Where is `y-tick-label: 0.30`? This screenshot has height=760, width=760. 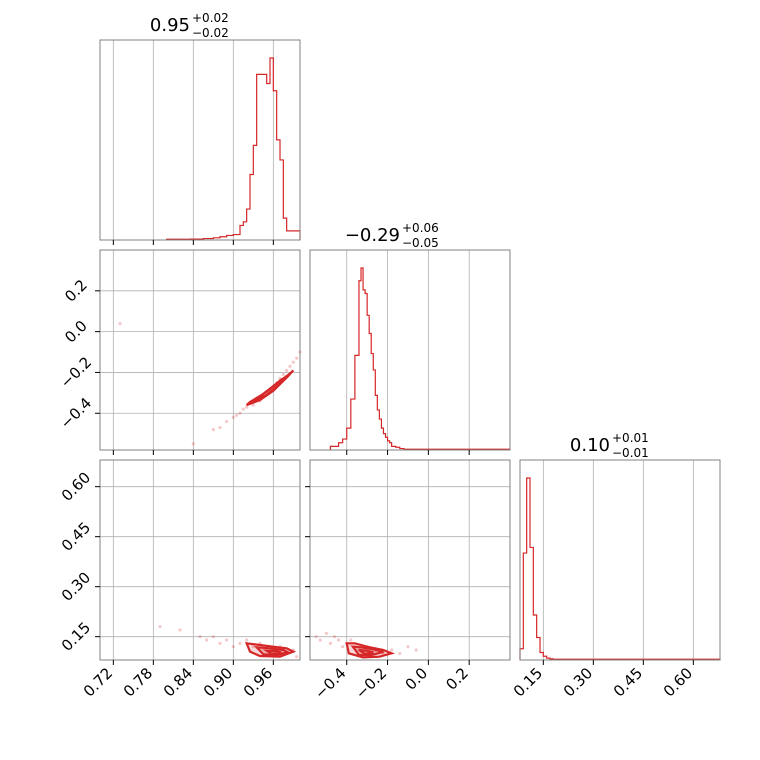
y-tick-label: 0.30 is located at coordinates (76, 586).